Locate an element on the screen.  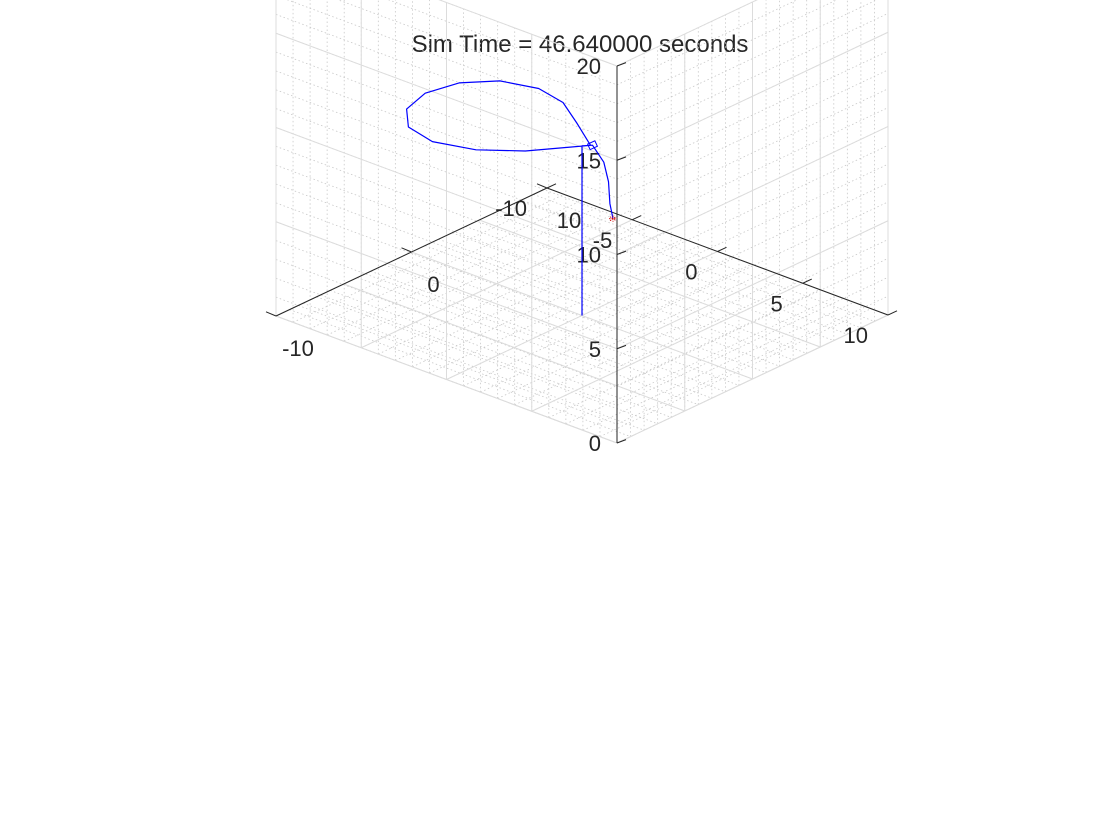
trajectory-line is located at coordinates (510, 198).